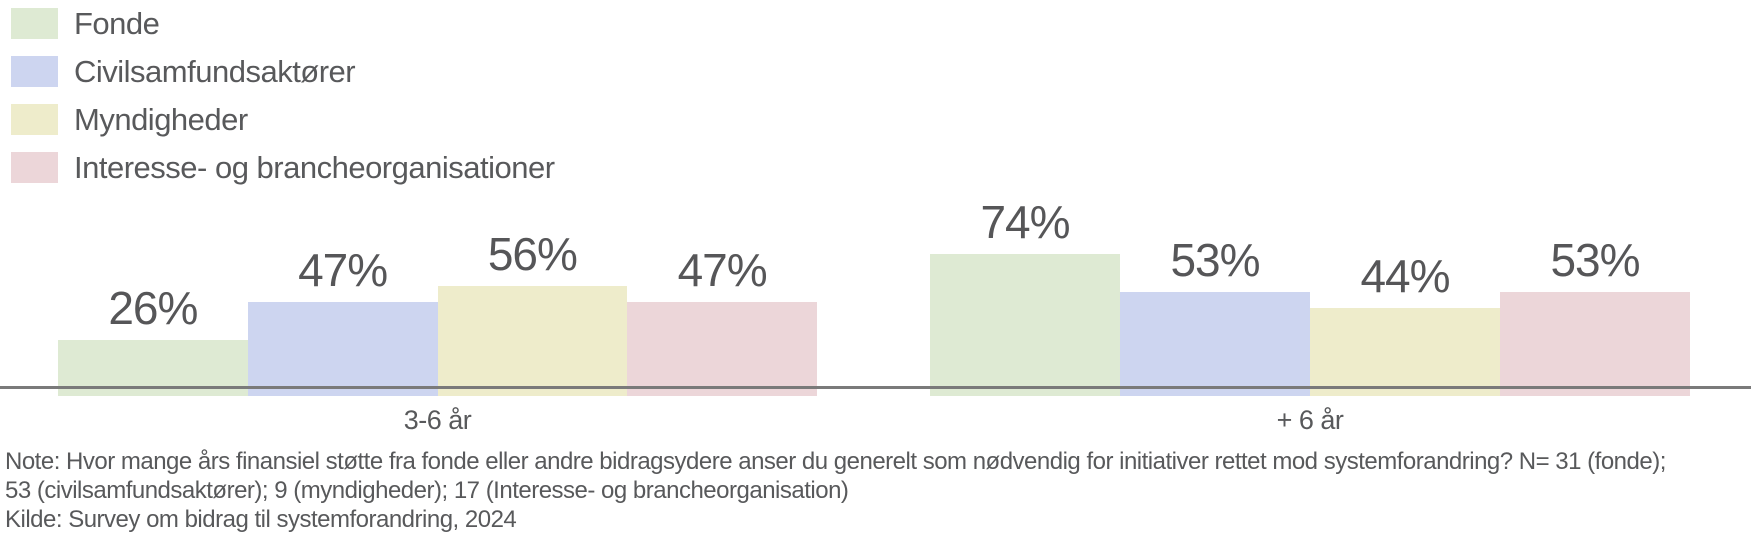  What do you see at coordinates (283, 119) in the screenshot?
I see `legend-item-myndigheder: Myndigheder` at bounding box center [283, 119].